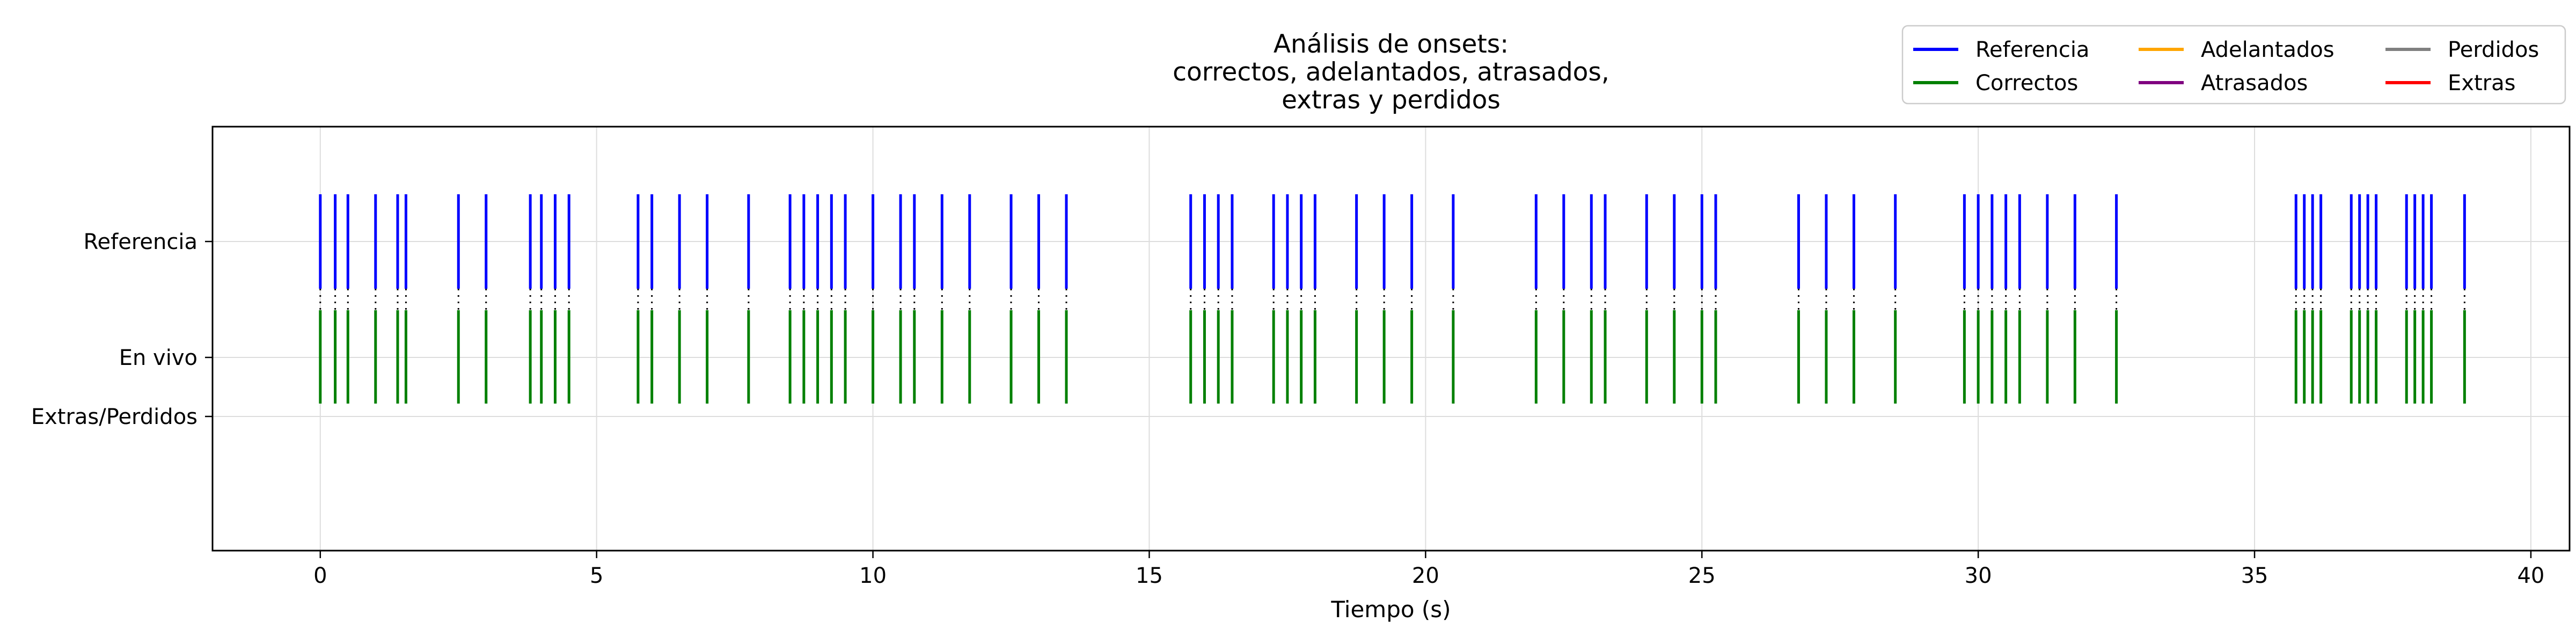 The image size is (2576, 644). I want to click on x-tick-label: 10, so click(873, 576).